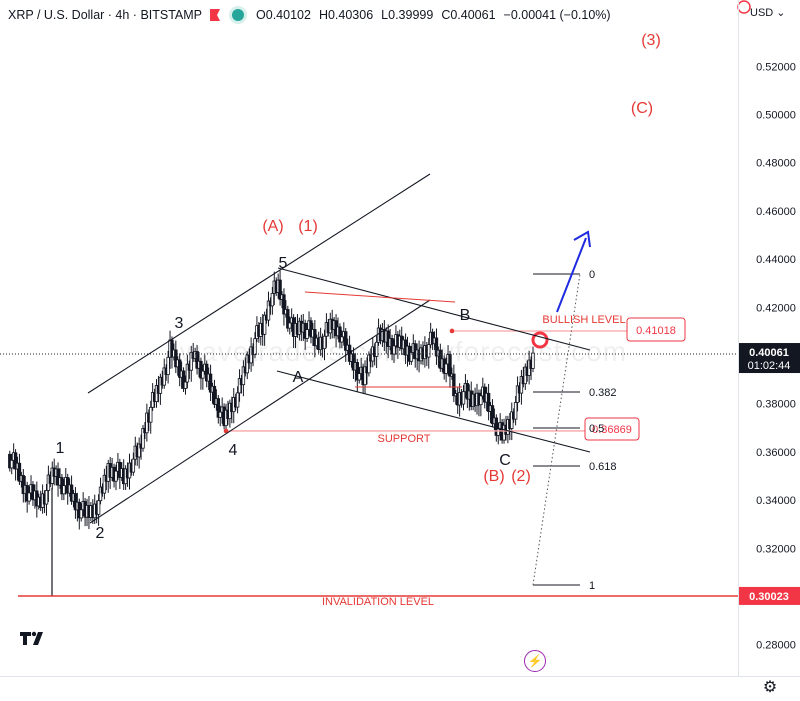 The height and width of the screenshot is (701, 800). I want to click on wave-label: (2), so click(521, 476).